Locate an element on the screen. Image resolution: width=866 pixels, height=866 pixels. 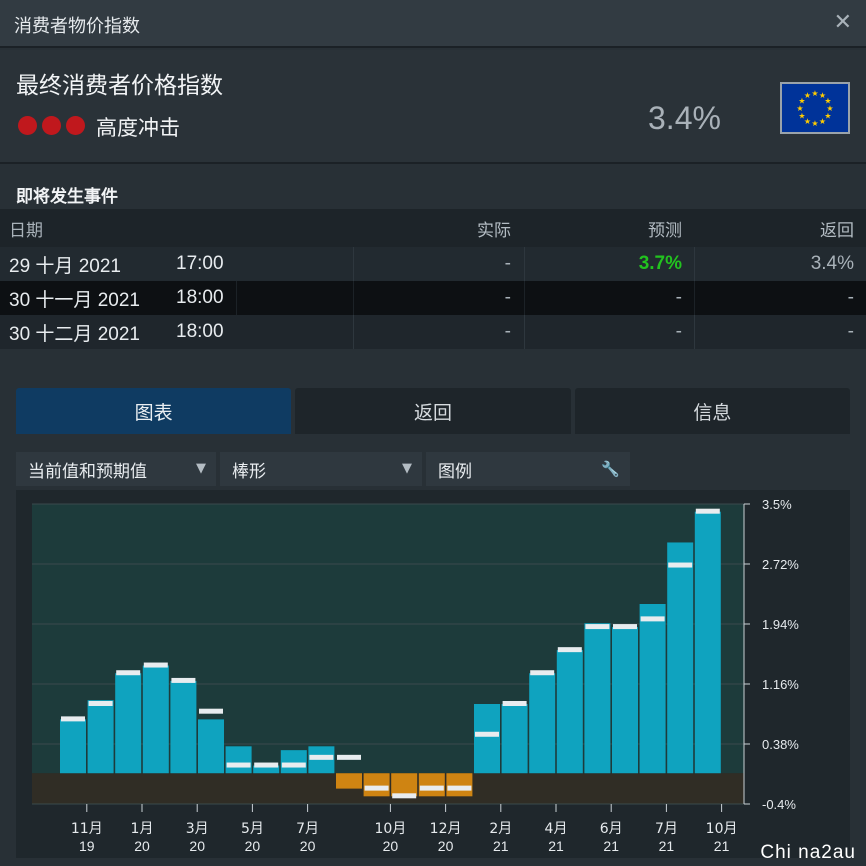
row-date: 30 十一月 2021 is located at coordinates (74, 300).